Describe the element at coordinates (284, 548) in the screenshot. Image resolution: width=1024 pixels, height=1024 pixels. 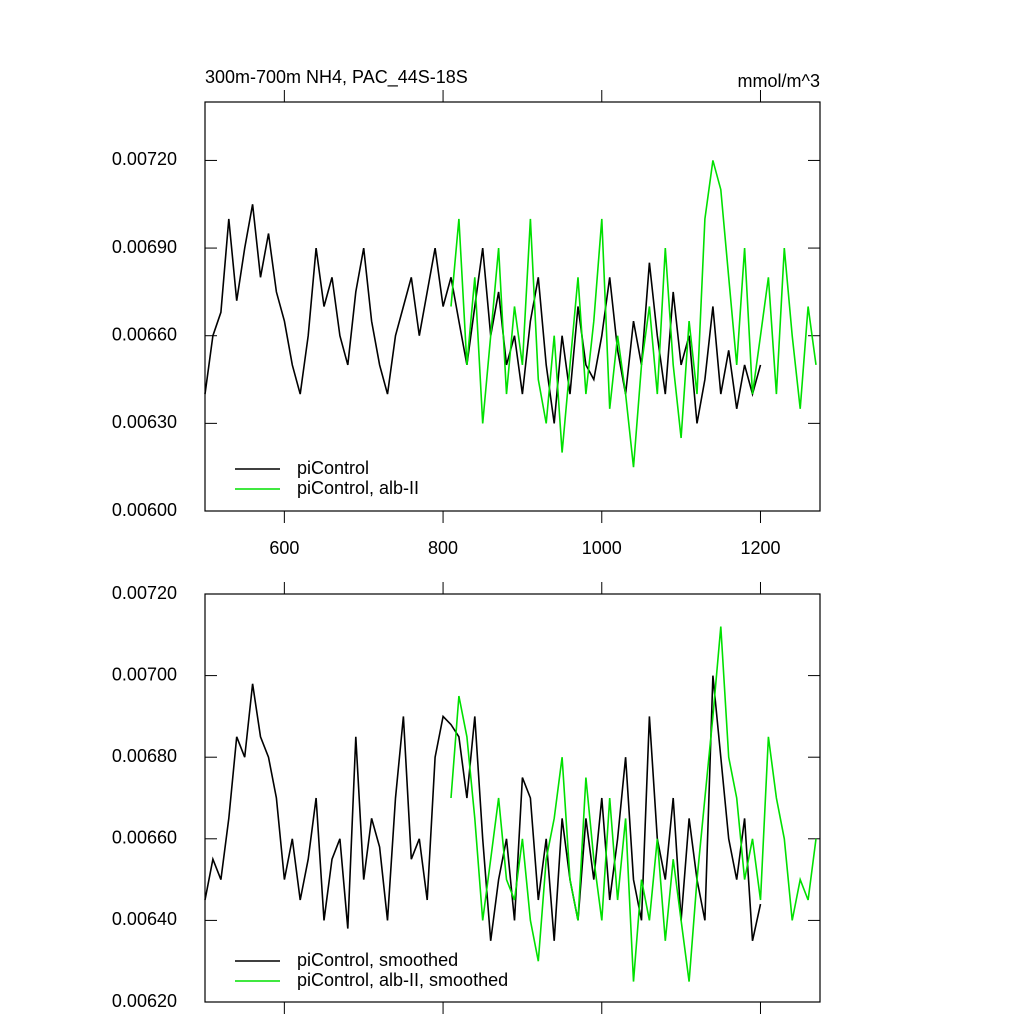
I see `x-tick-label: 600` at that location.